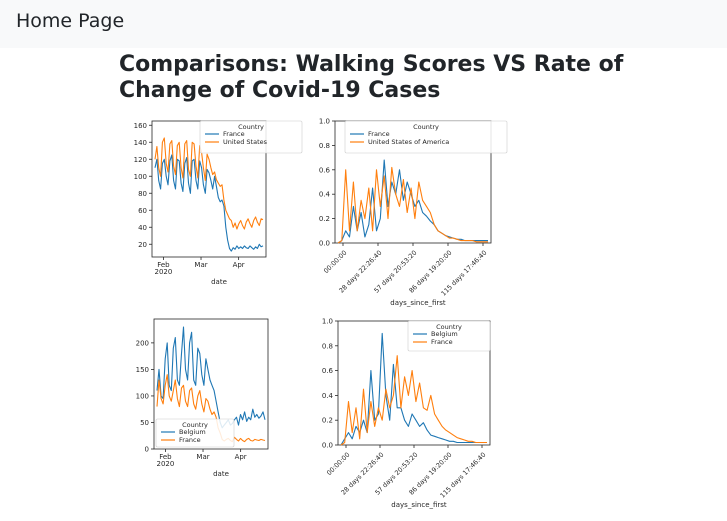  Describe the element at coordinates (140, 143) in the screenshot. I see `y-tick-label: 140` at that location.